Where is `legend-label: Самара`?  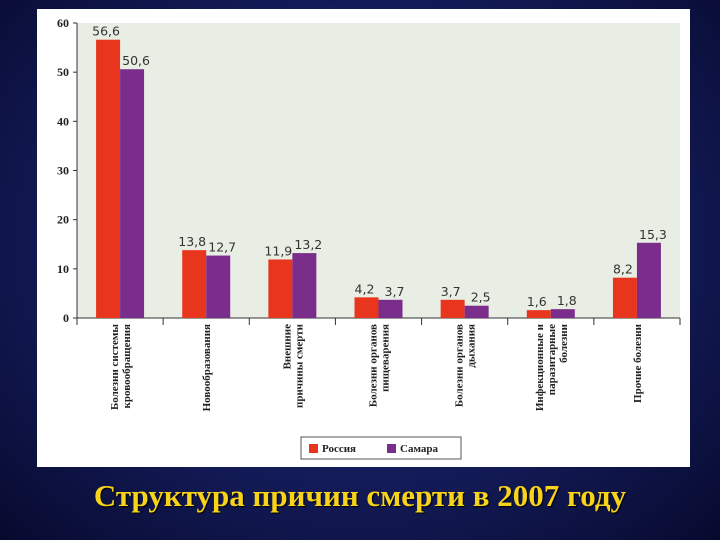
legend-label: Самара is located at coordinates (419, 449).